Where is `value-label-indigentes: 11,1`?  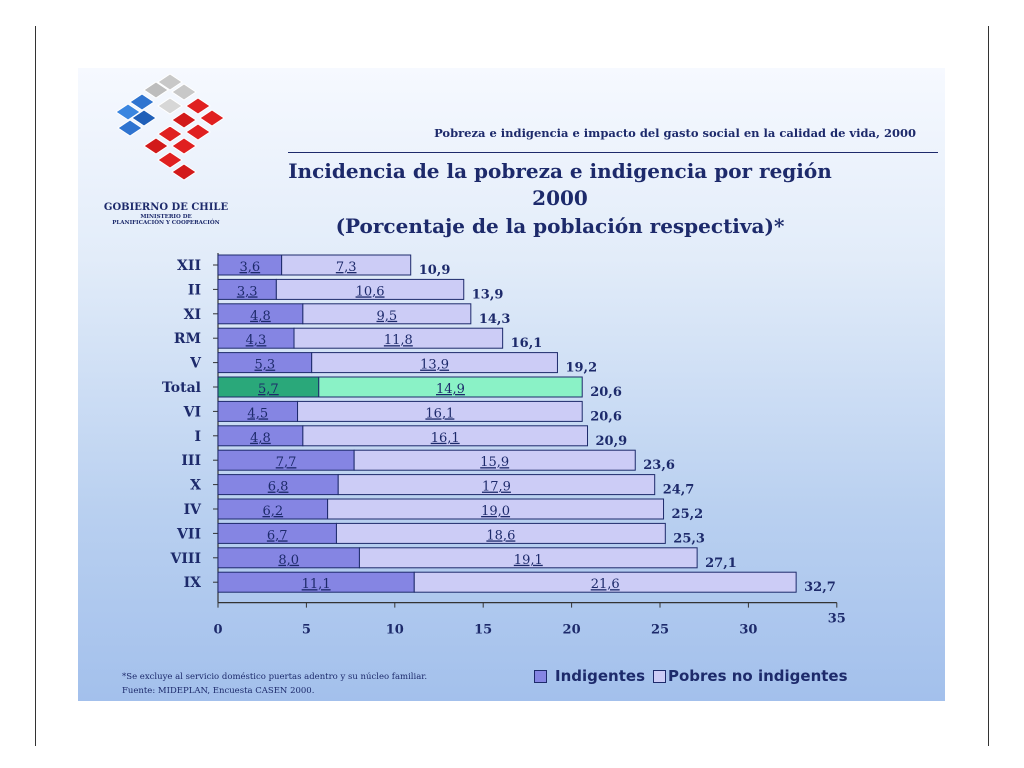 value-label-indigentes: 11,1 is located at coordinates (316, 584).